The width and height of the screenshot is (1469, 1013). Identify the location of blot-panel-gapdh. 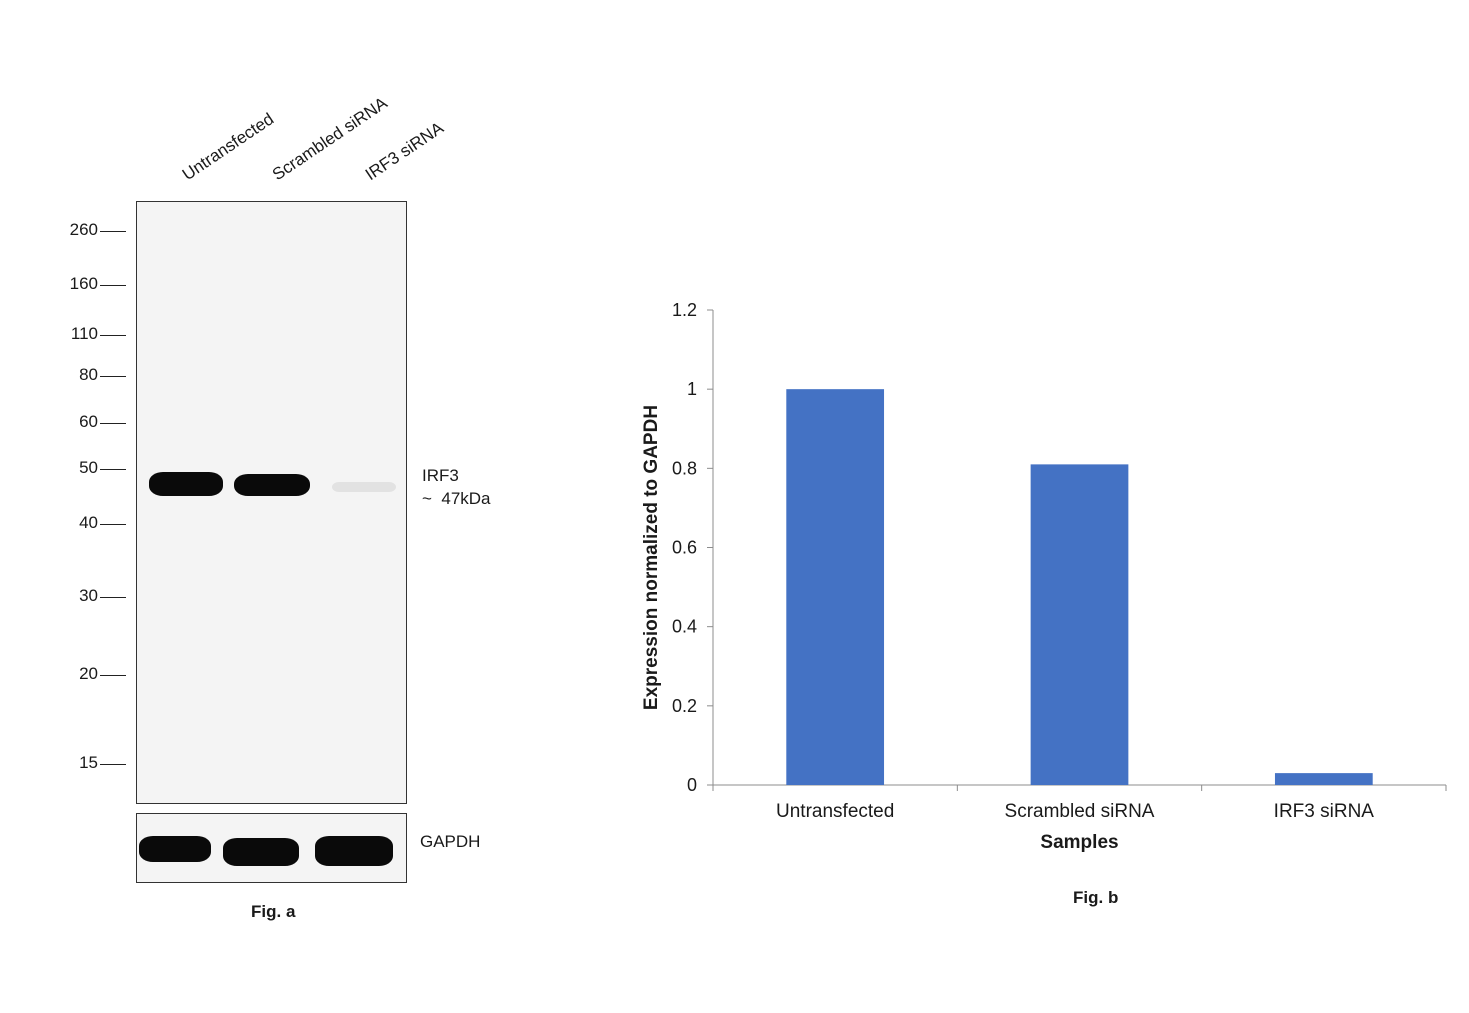
(271, 848).